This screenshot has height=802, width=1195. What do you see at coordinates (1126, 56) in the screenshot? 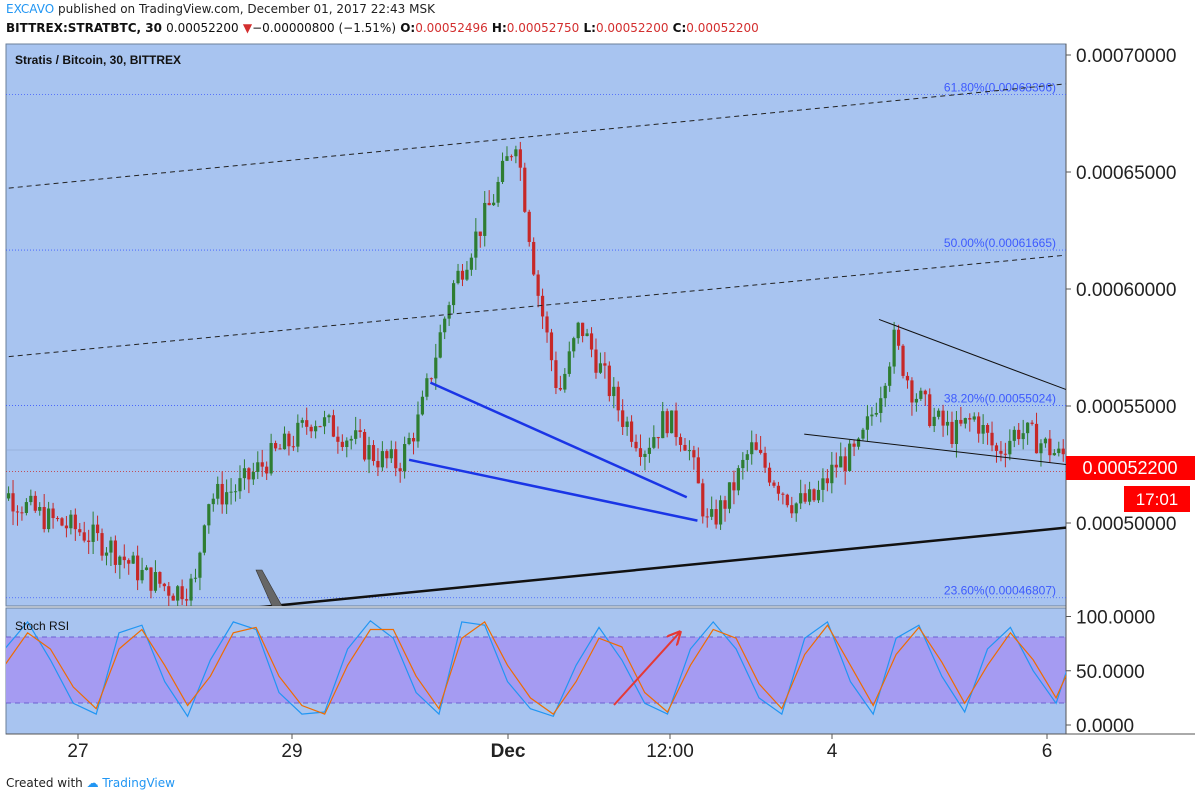
I see `price-tick-label: 0.00070000` at bounding box center [1126, 56].